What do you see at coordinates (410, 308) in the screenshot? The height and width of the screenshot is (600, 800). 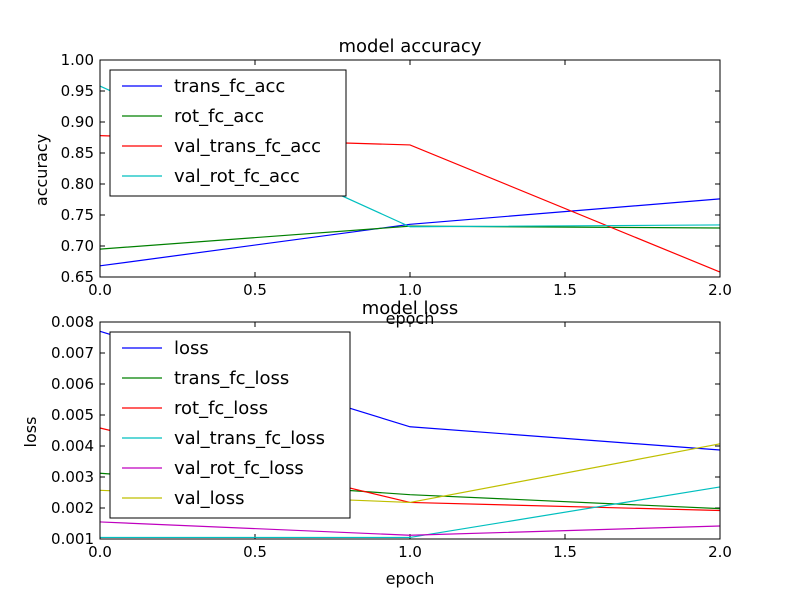 I see `loss-chart-title: model loss` at bounding box center [410, 308].